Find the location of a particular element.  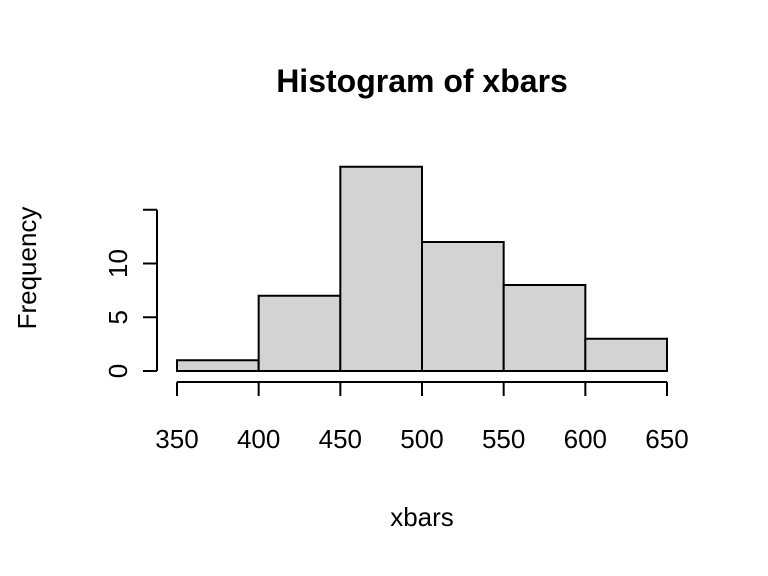

y-tick-label-10: 10 is located at coordinates (118, 263).